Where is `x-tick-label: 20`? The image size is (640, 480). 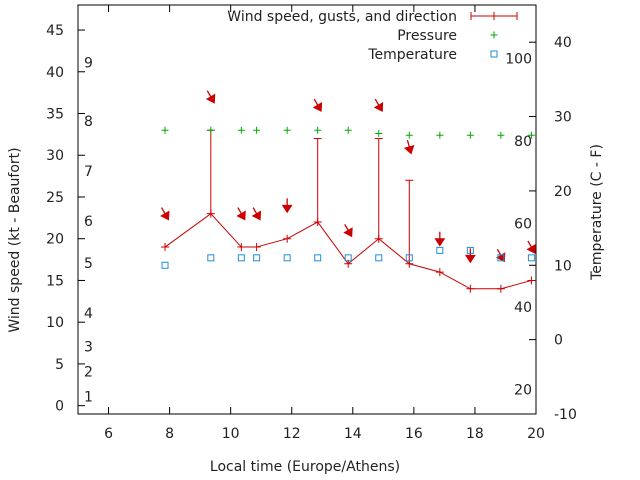
x-tick-label: 20 is located at coordinates (536, 434).